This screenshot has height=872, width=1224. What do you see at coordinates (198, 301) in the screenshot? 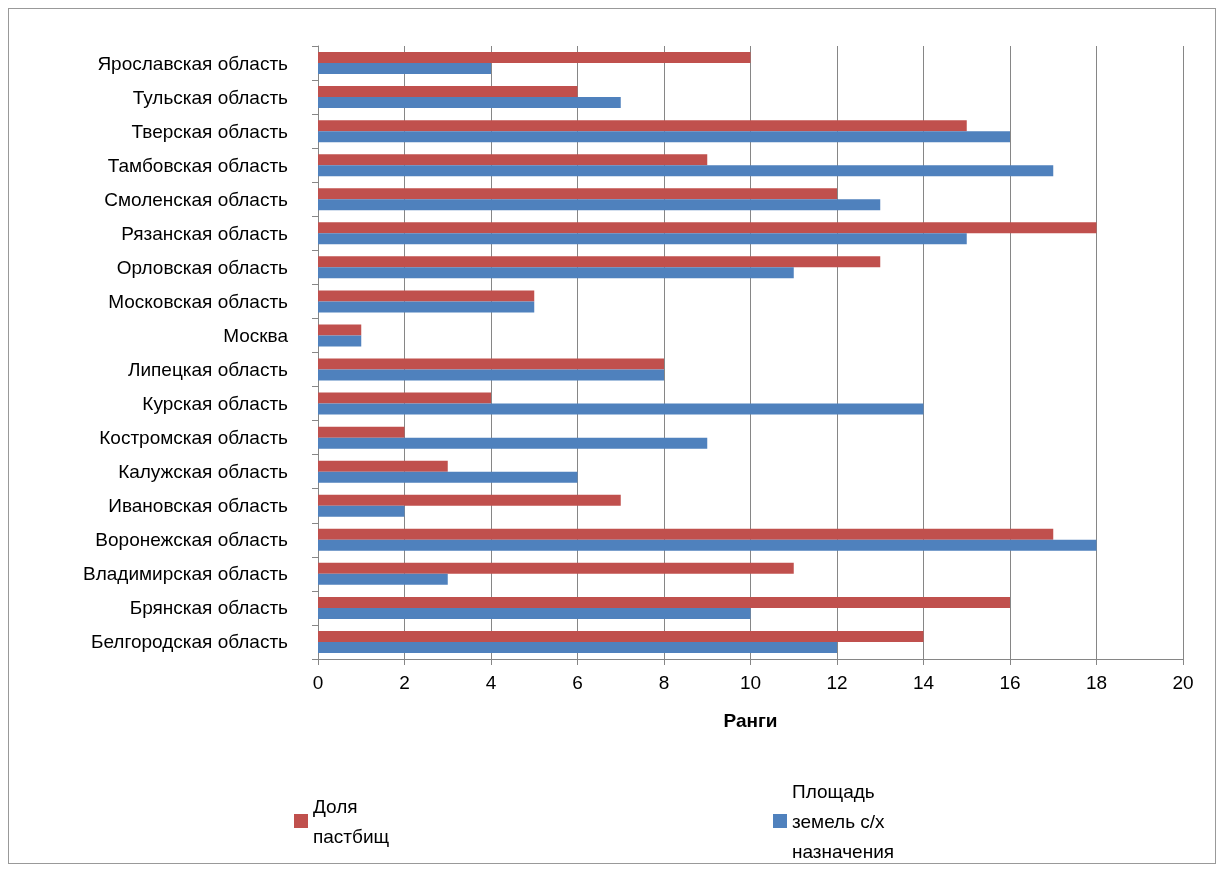
I see `y-tick-label: Московская область` at bounding box center [198, 301].